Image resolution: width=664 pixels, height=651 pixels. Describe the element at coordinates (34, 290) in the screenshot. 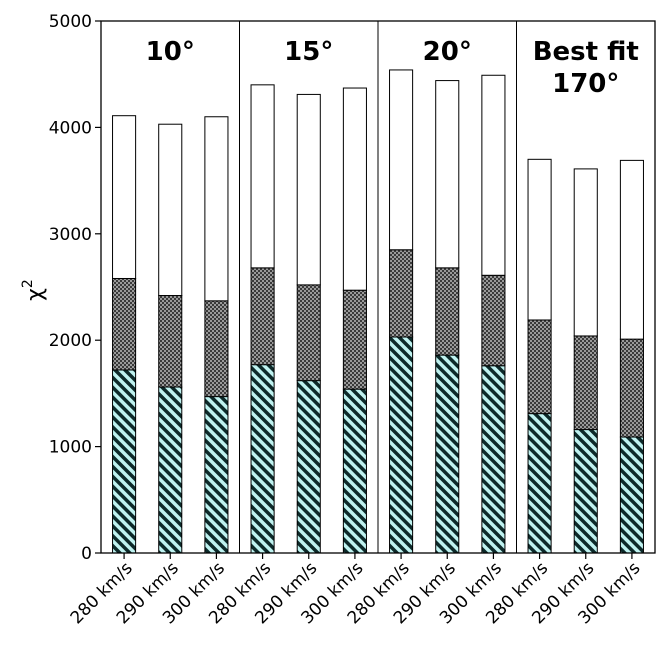

I see `y-axis-label: χ2` at that location.